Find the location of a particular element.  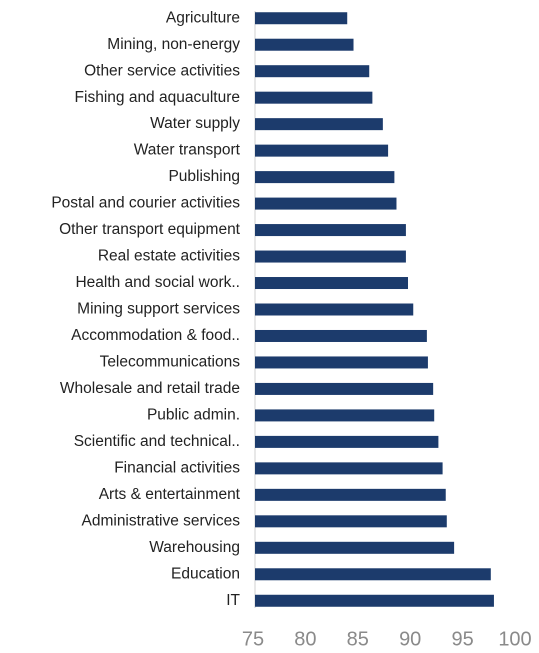

y-tick-label: Administrative services is located at coordinates (161, 520).